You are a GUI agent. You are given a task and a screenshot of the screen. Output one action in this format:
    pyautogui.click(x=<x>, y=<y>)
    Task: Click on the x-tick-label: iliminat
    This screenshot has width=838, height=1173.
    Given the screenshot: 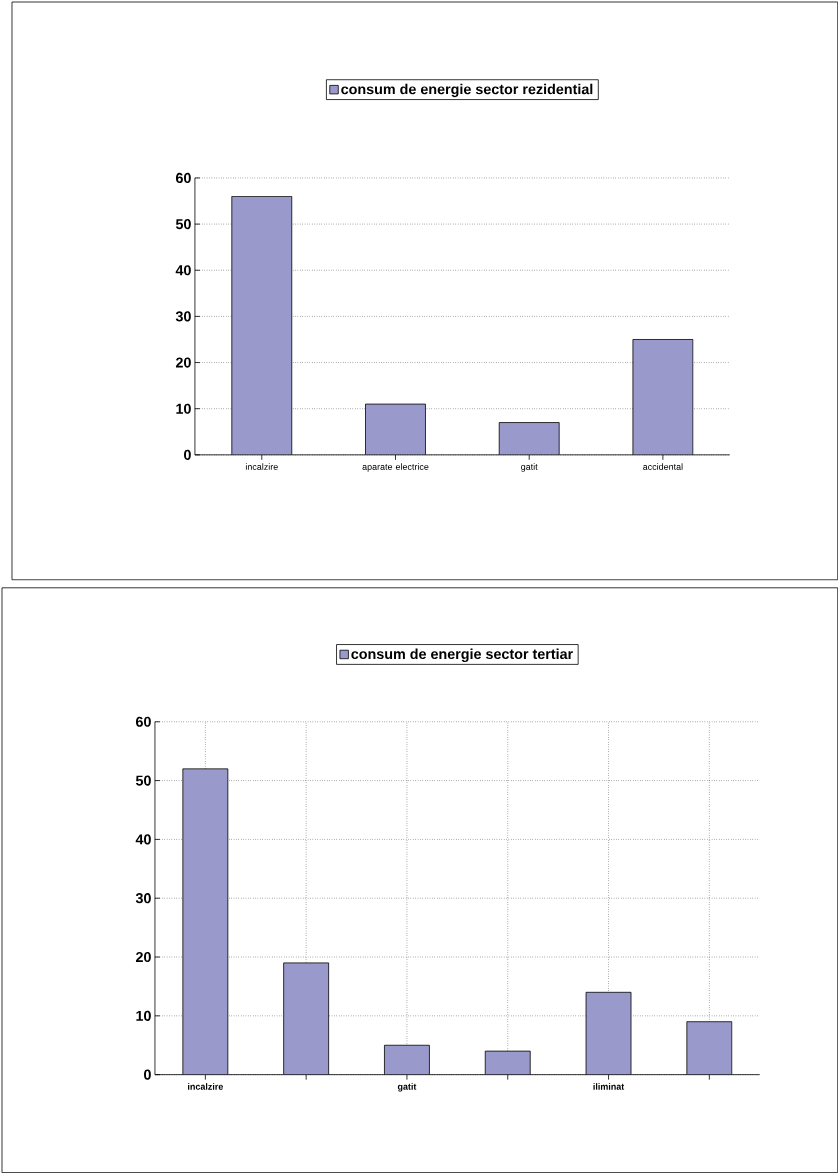 What is the action you would take?
    pyautogui.click(x=609, y=1086)
    